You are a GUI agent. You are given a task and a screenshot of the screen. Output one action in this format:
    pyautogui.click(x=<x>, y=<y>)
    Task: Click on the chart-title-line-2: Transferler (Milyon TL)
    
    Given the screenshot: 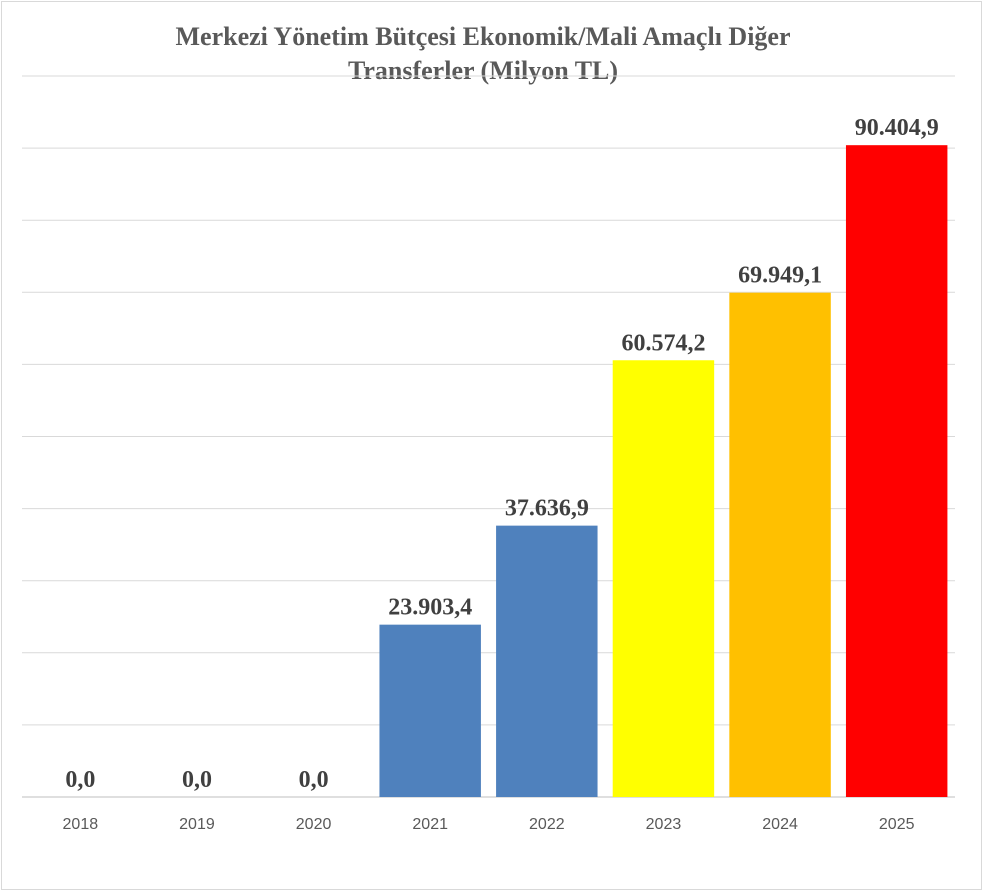 What is the action you would take?
    pyautogui.click(x=483, y=70)
    